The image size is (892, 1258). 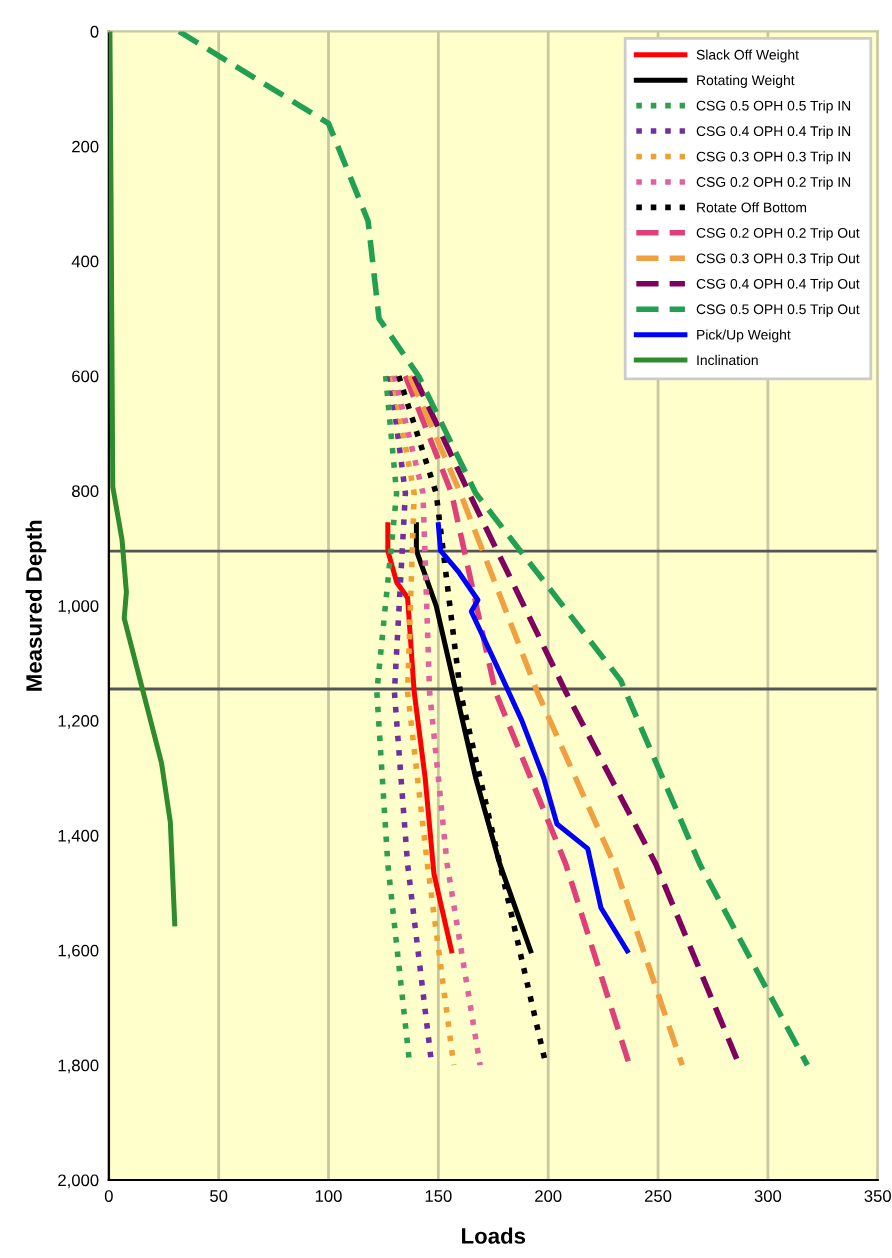 What do you see at coordinates (219, 1196) in the screenshot?
I see `x-tick-label: 50` at bounding box center [219, 1196].